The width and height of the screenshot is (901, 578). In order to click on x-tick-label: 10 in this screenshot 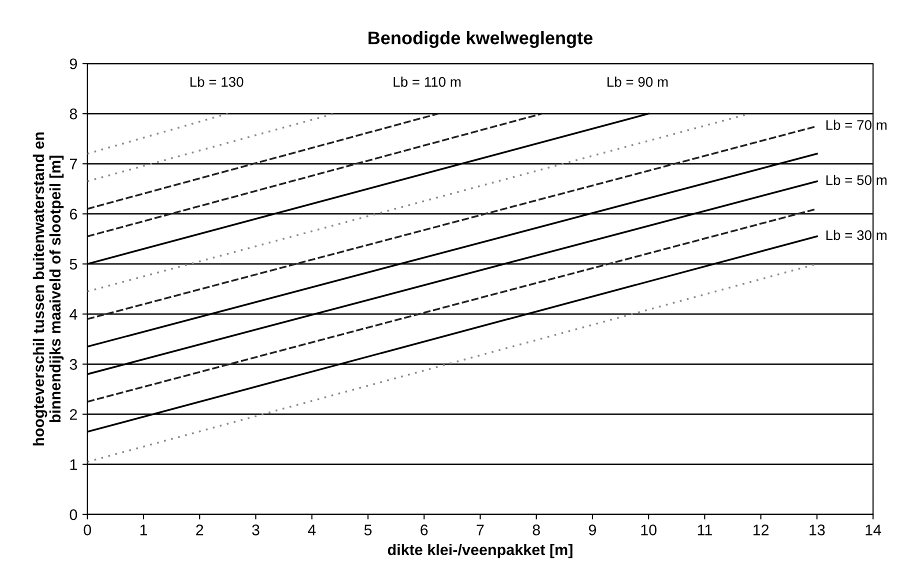, I will do `click(648, 530)`.